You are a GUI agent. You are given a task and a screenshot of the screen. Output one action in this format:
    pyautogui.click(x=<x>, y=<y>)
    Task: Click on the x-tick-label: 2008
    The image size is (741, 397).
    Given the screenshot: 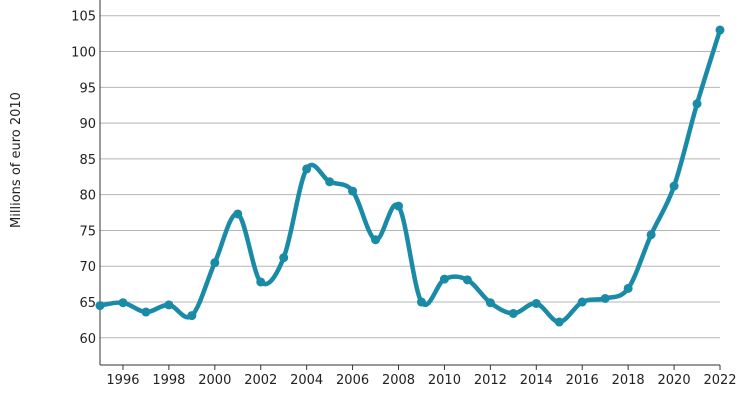 What is the action you would take?
    pyautogui.click(x=398, y=380)
    